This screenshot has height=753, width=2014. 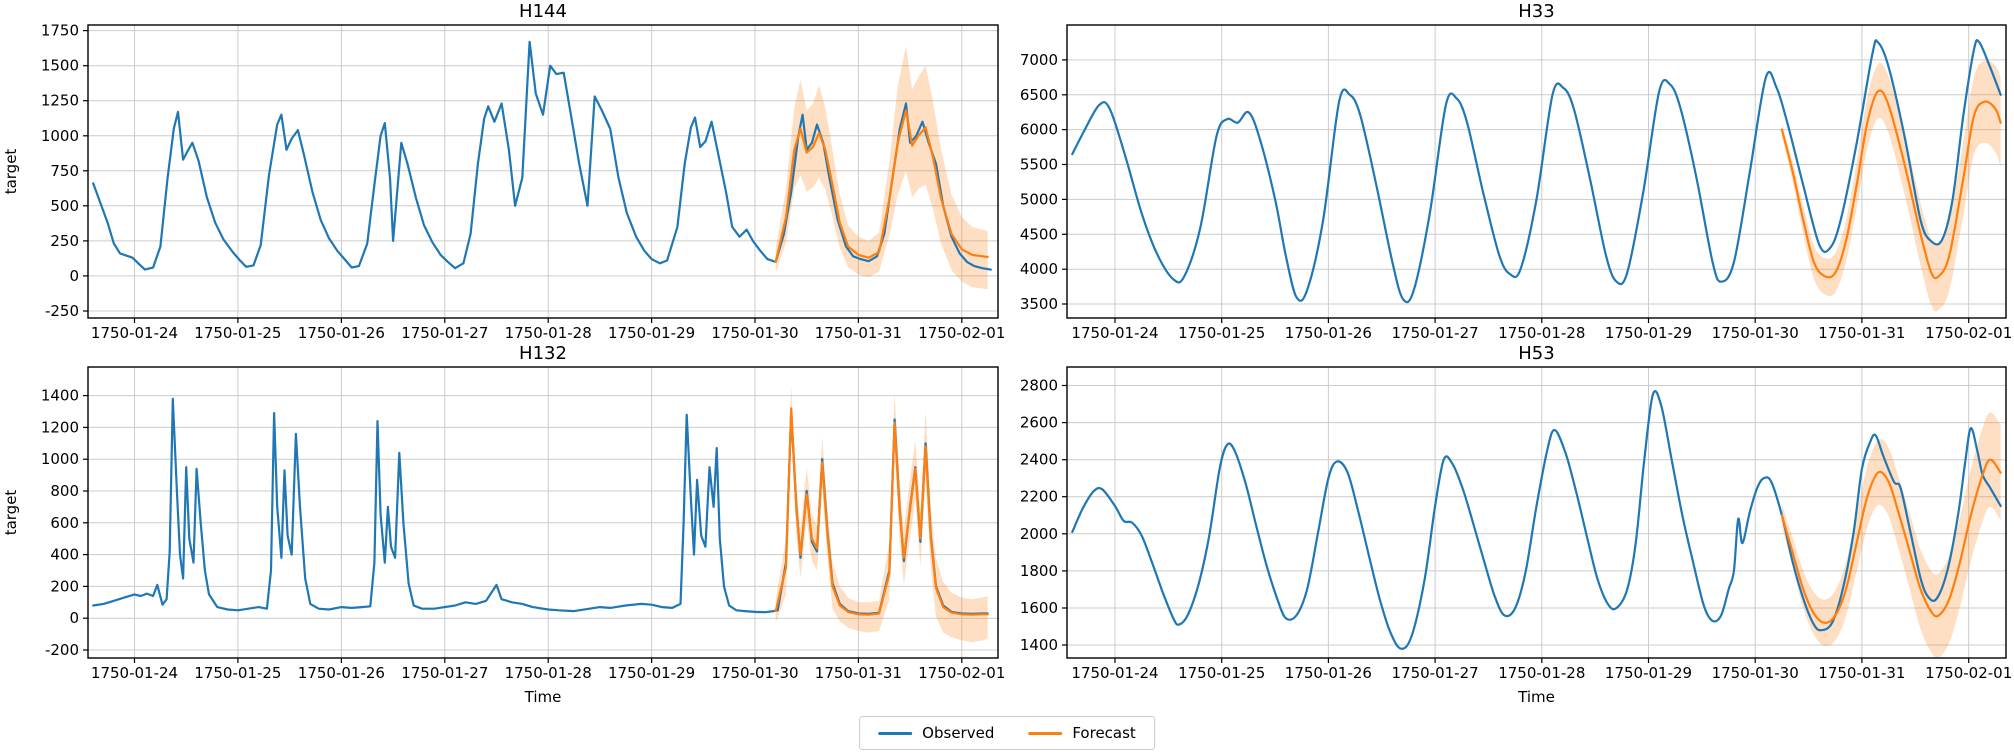 What do you see at coordinates (1039, 304) in the screenshot?
I see `svg-text: 3500` at bounding box center [1039, 304].